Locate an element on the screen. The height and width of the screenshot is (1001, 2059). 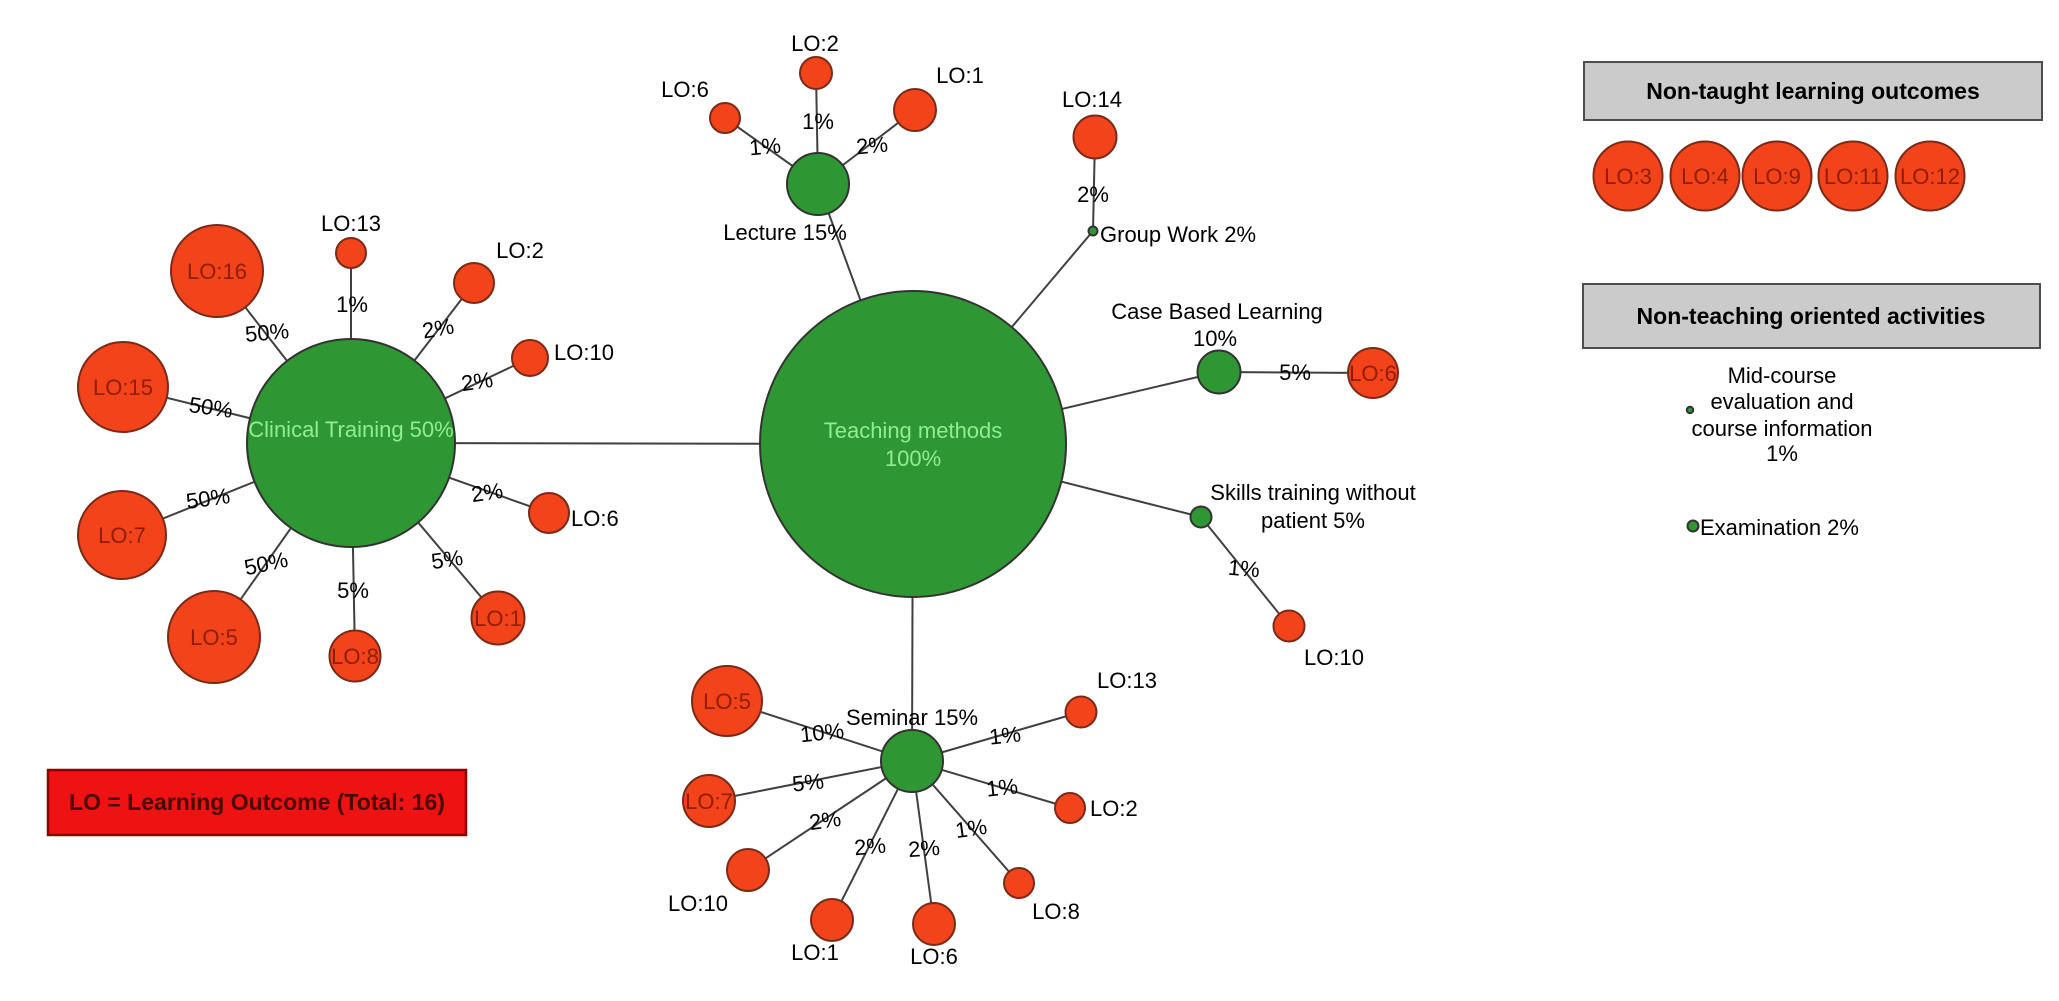
svg-text: LO:15 is located at coordinates (123, 387).